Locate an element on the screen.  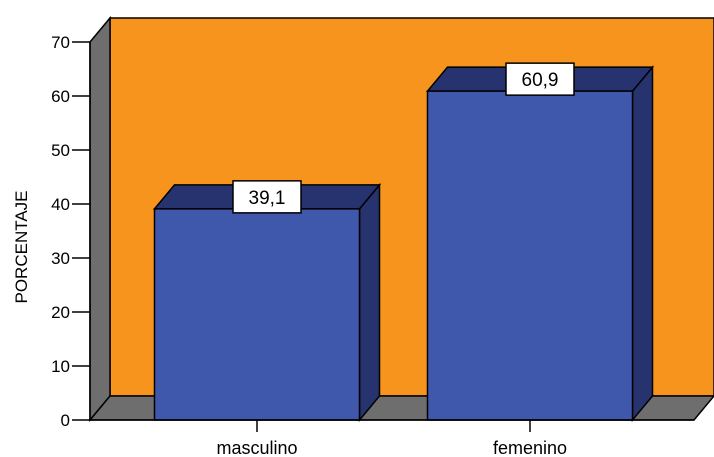
x-axis: masculino femenino is located at coordinates (392, 438).